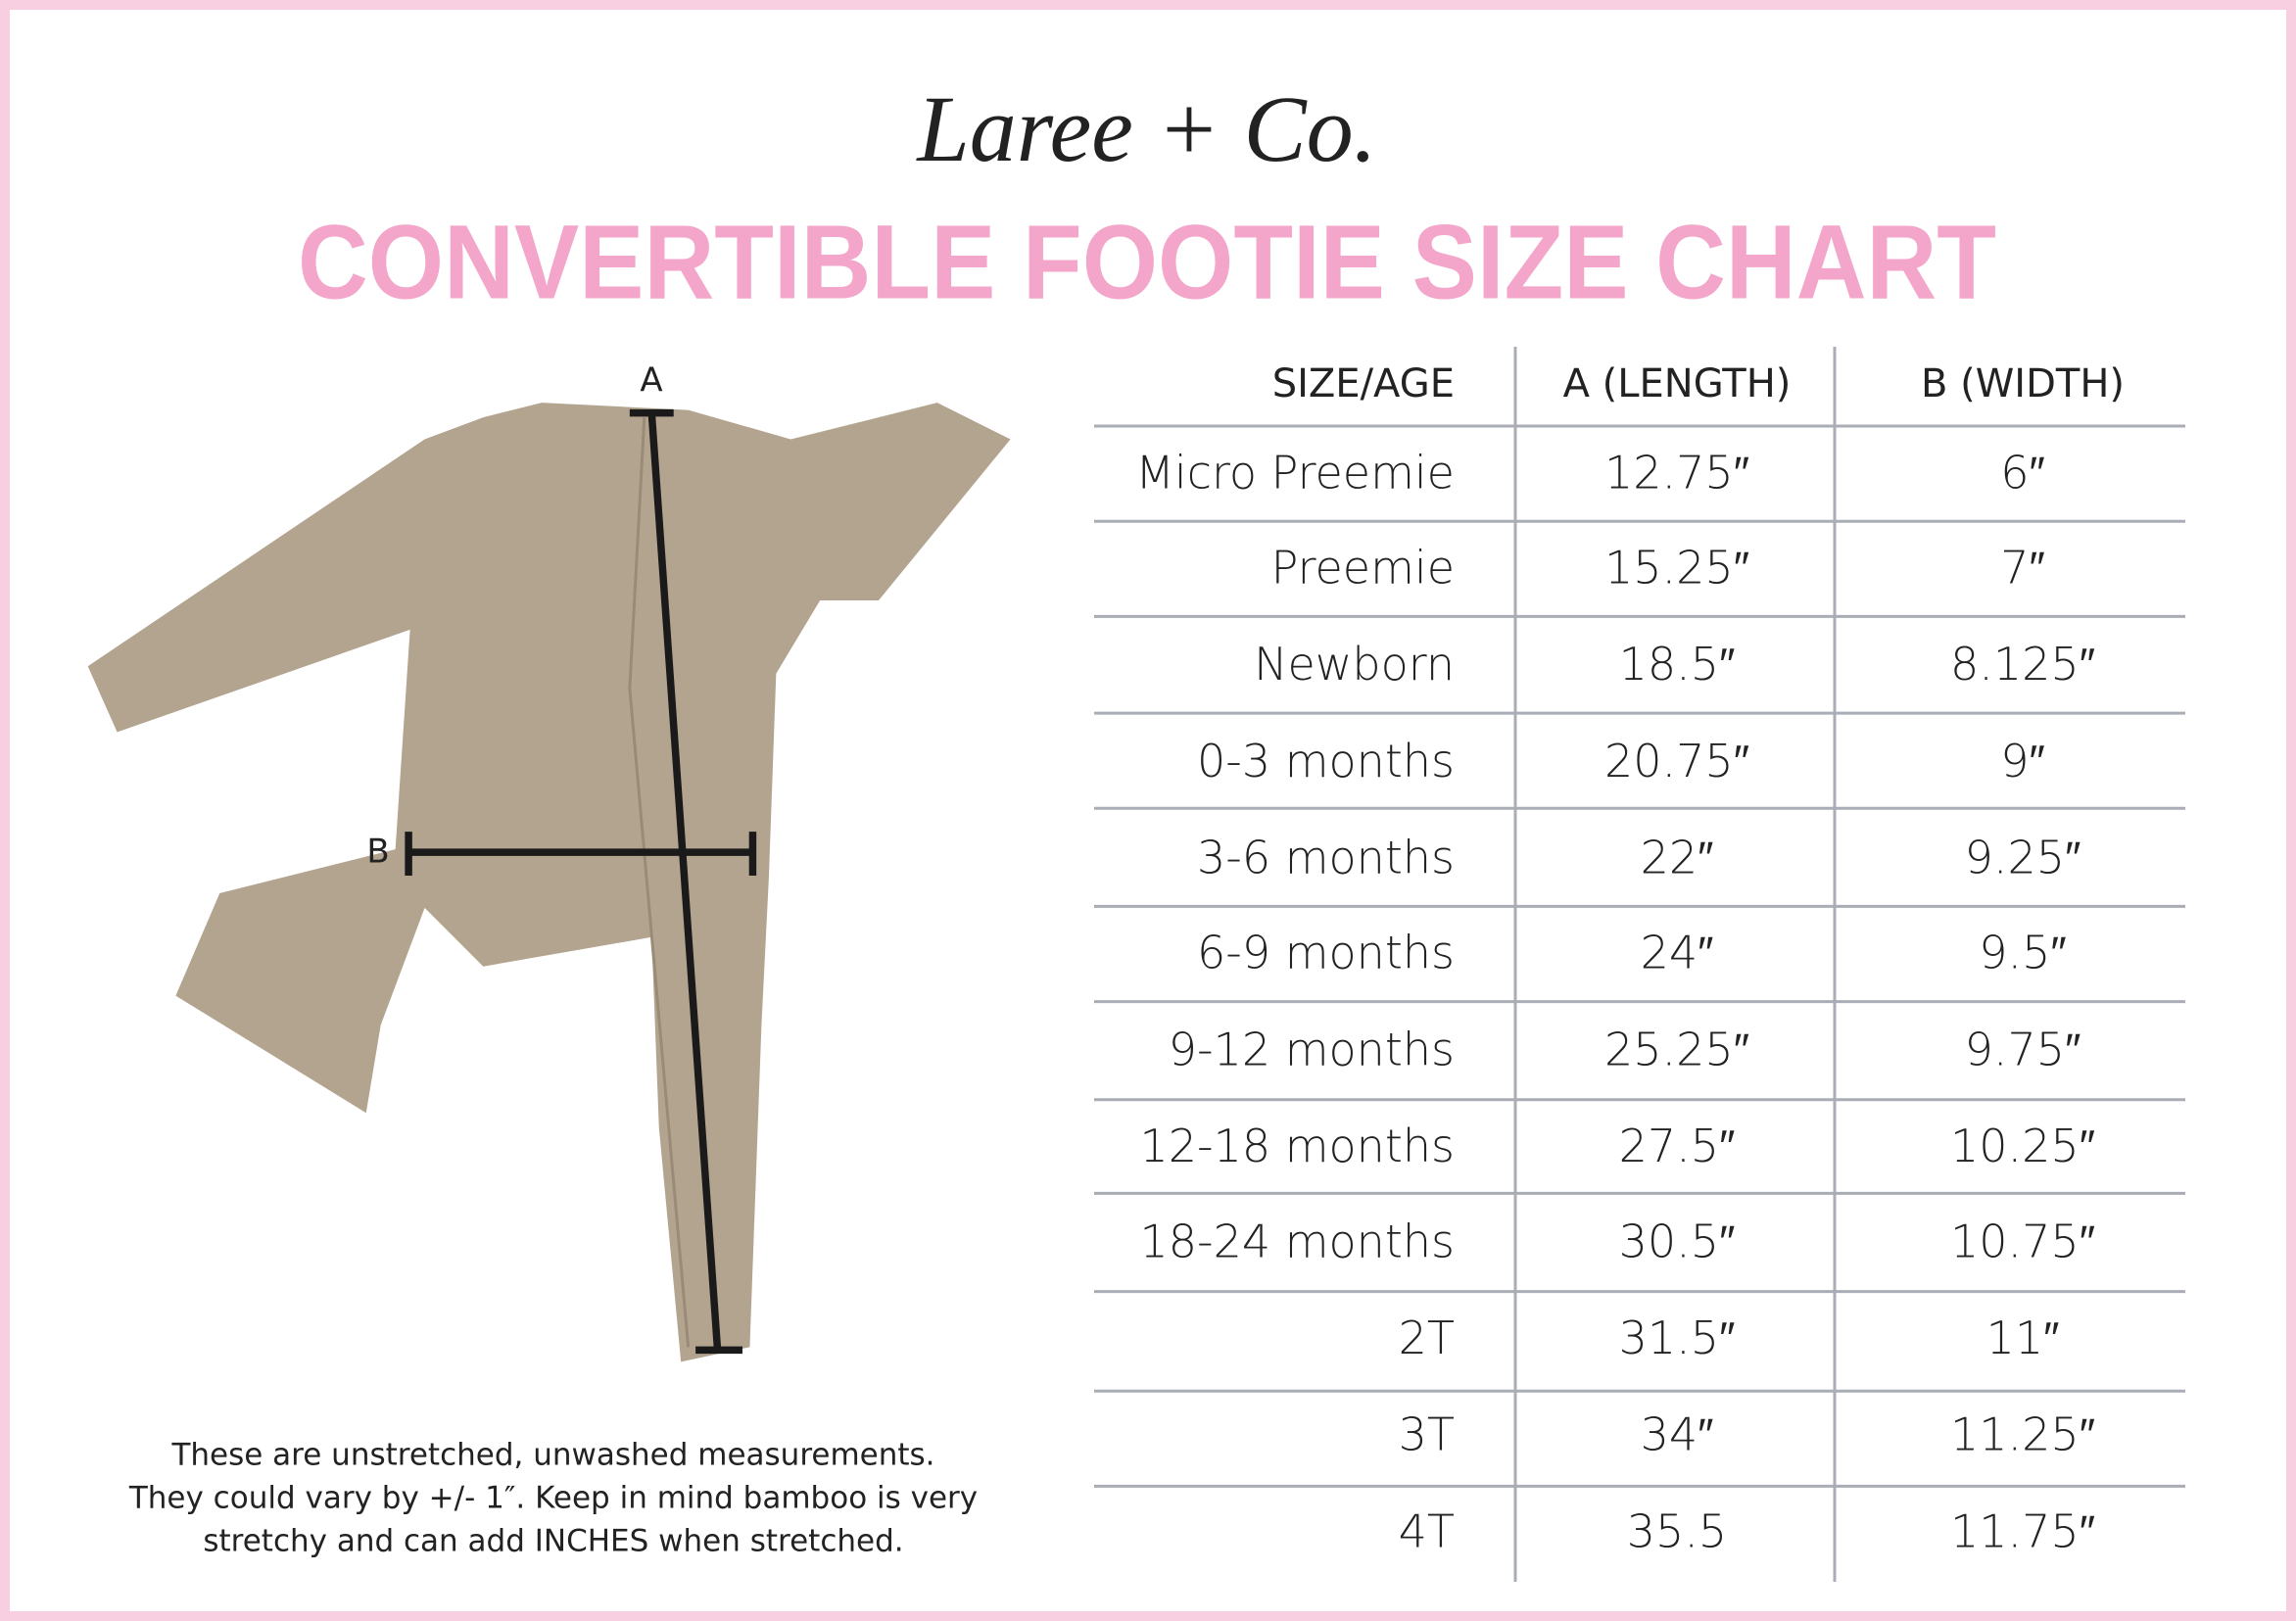 This screenshot has width=2296, height=1621. Describe the element at coordinates (1677, 858) in the screenshot. I see `table-cell: 22″` at that location.